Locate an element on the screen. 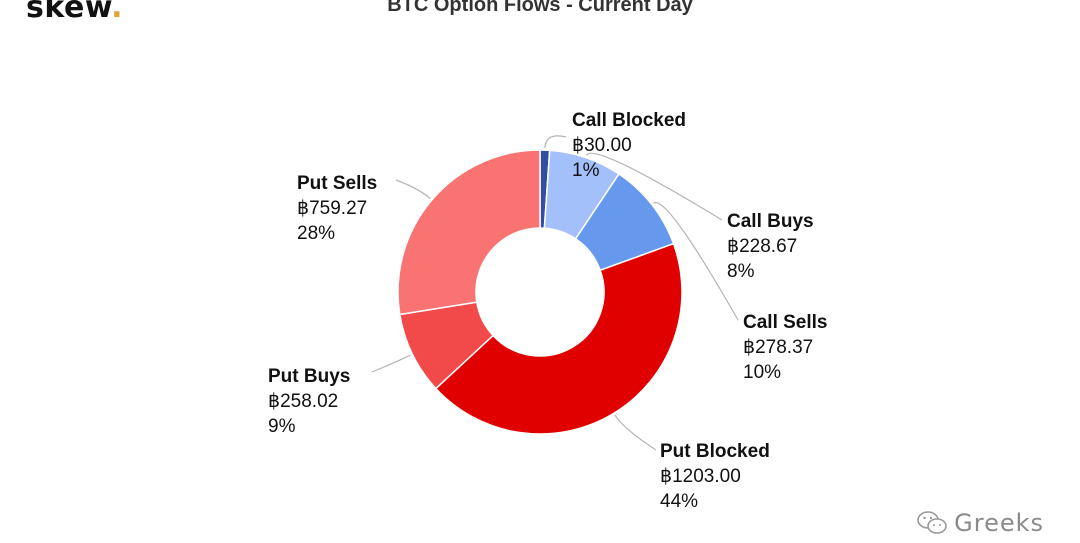 The height and width of the screenshot is (543, 1080). label-name-call-sells: Call Sells is located at coordinates (785, 322).